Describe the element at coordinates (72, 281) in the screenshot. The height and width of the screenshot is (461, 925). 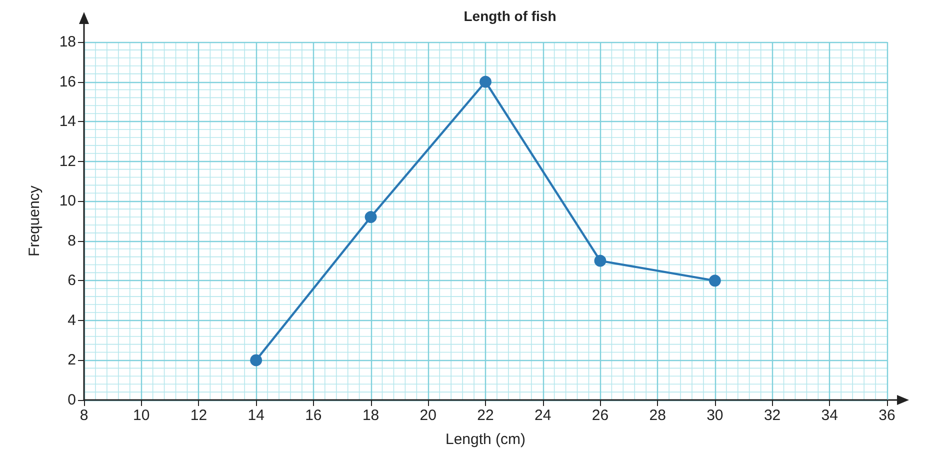
I see `y-tick-label: 6` at that location.